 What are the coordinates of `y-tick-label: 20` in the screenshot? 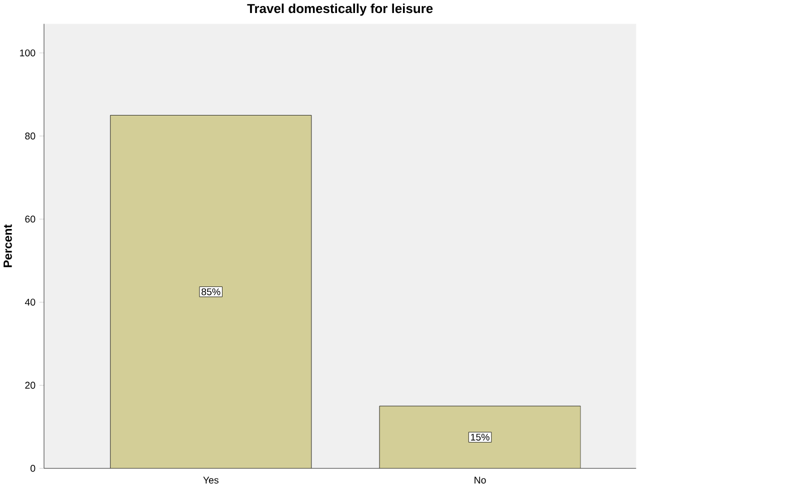 It's located at (30, 385).